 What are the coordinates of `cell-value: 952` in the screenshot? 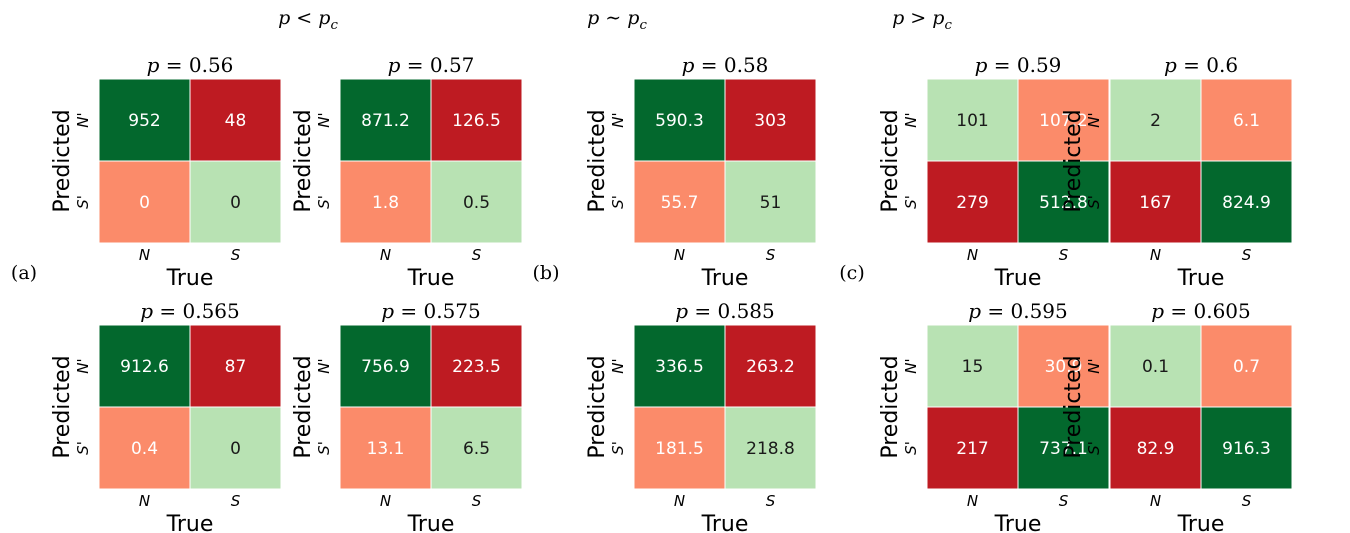 It's located at (144, 121).